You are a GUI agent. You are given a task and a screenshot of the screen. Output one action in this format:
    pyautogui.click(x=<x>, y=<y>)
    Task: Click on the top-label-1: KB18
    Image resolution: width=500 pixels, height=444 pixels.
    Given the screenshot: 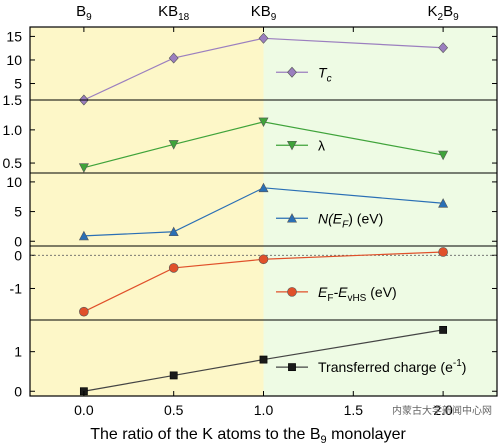 What is the action you would take?
    pyautogui.click(x=174, y=13)
    